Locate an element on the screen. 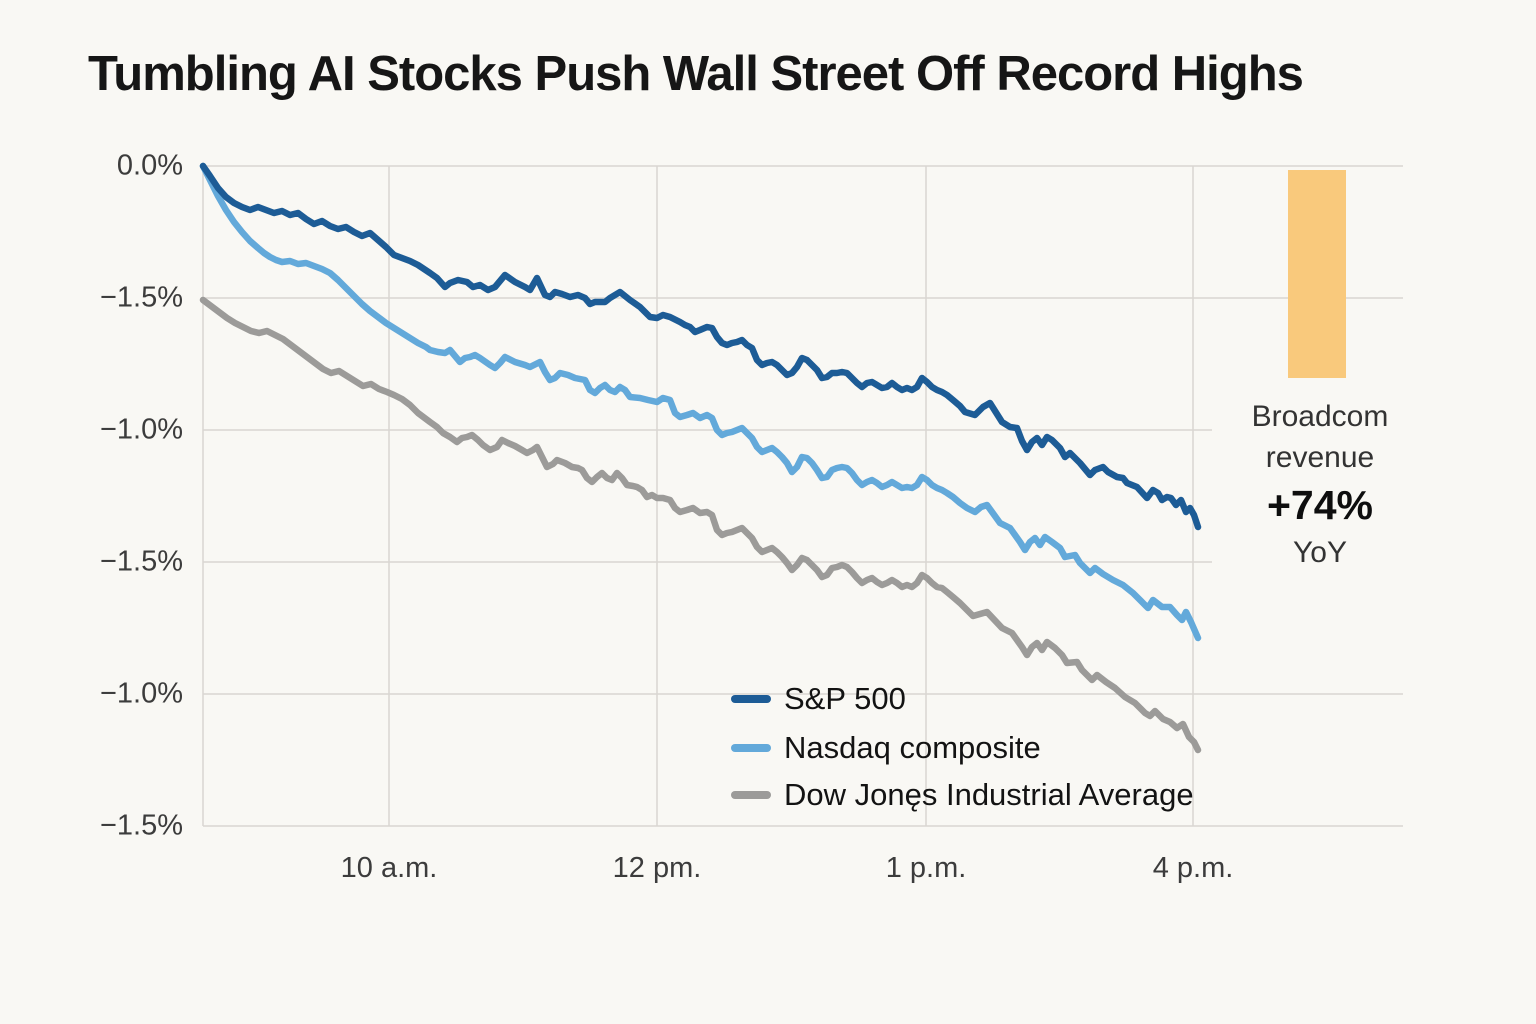  annotation-label-line2: revenue is located at coordinates (1320, 457).